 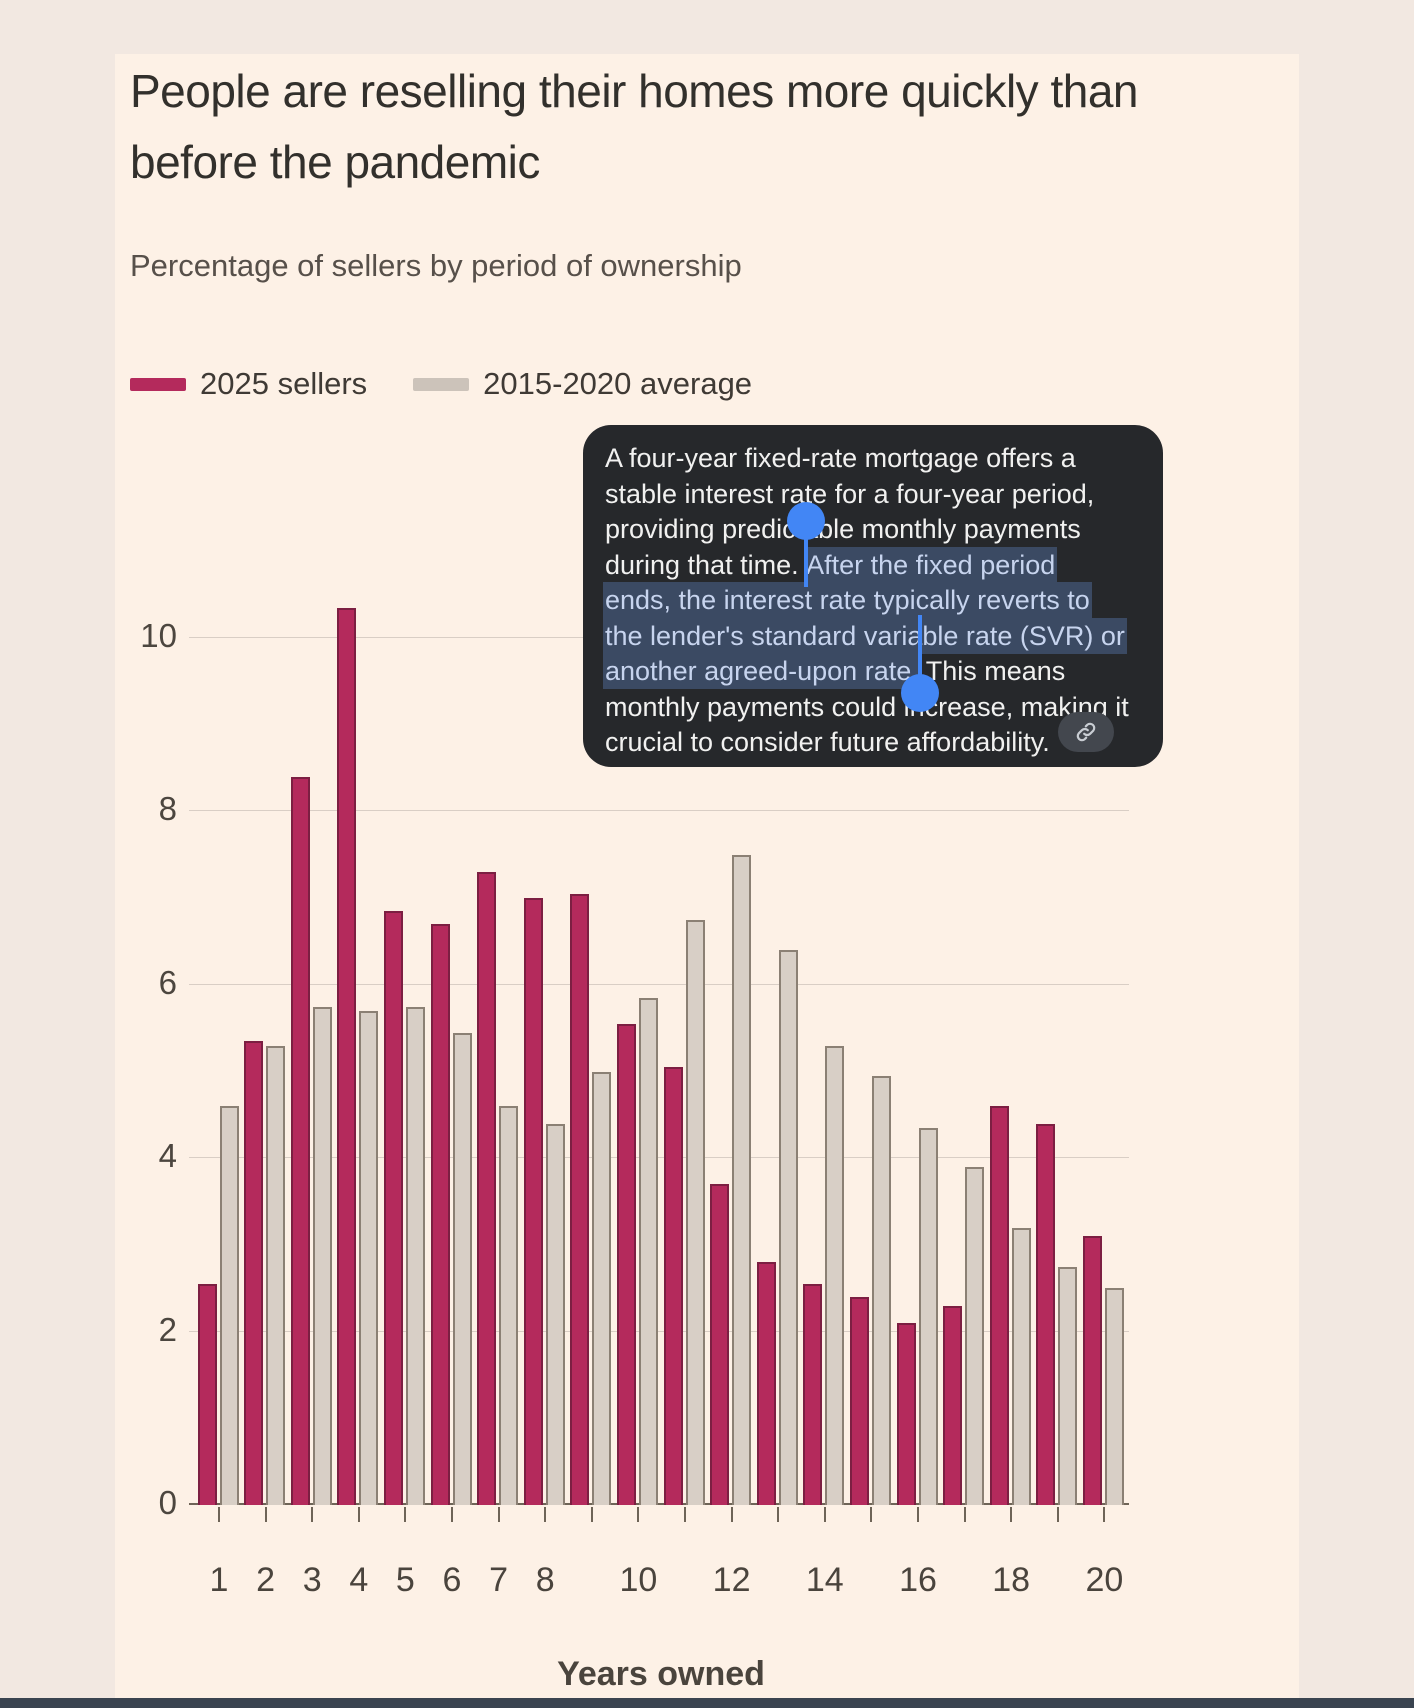 I want to click on x-axis-title: Years owned, so click(x=661, y=1674).